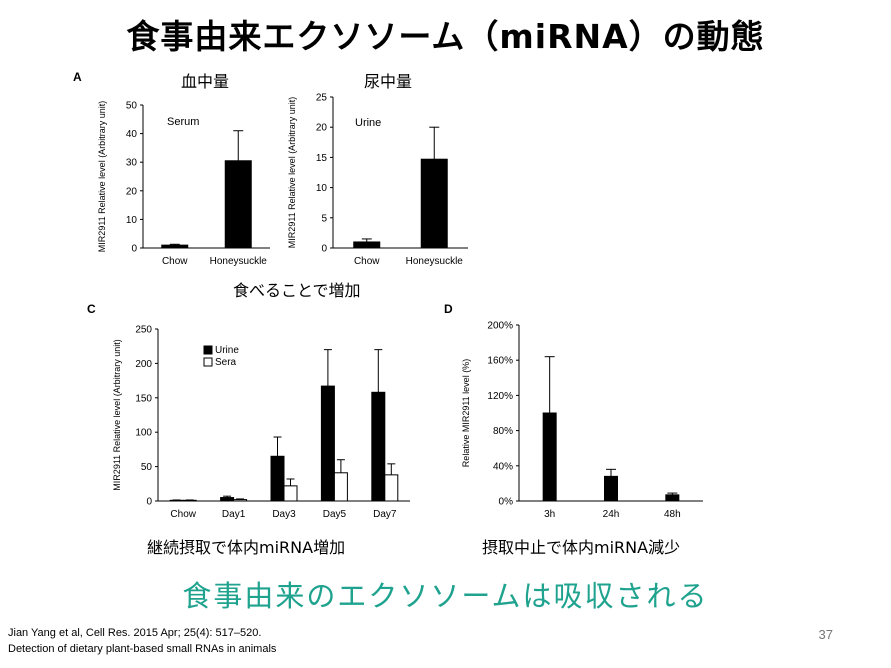 Image resolution: width=891 pixels, height=668 pixels. I want to click on y-tick-label: 0%, so click(506, 502).